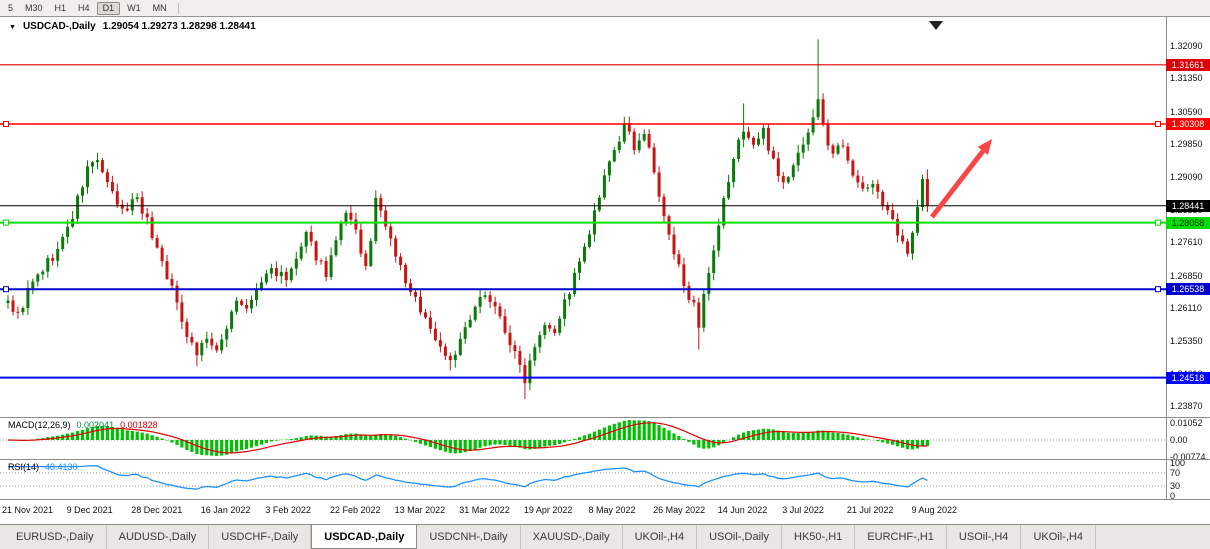 This screenshot has height=549, width=1210. I want to click on date-axis-label: 22 Feb 2022, so click(355, 510).